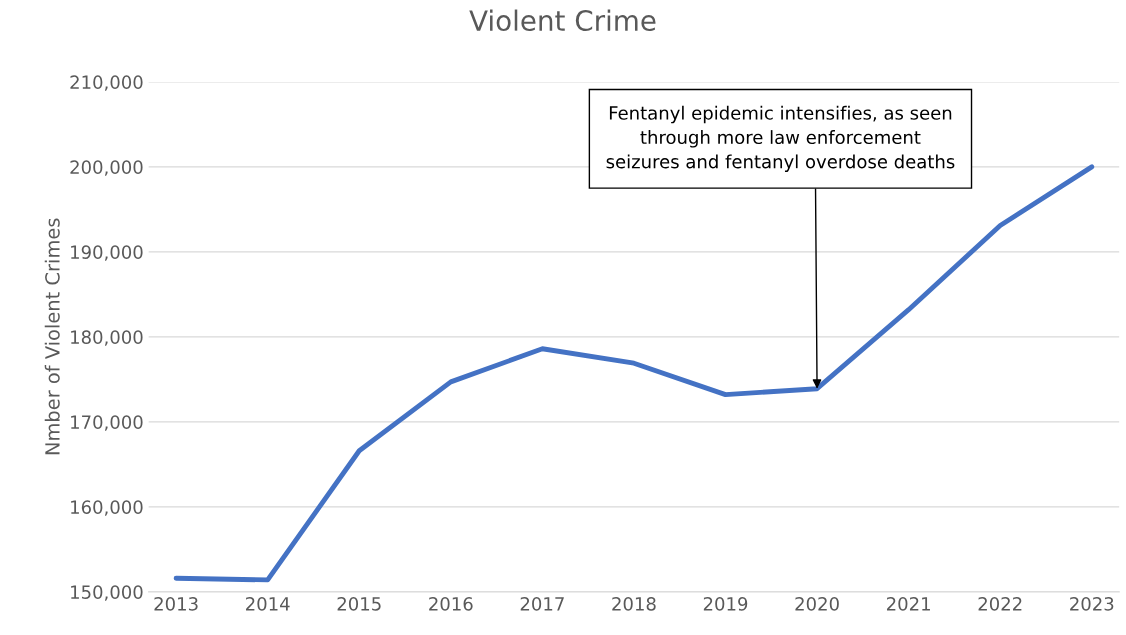 The image size is (1126, 635). What do you see at coordinates (359, 604) in the screenshot?
I see `x-tick-label: 2015` at bounding box center [359, 604].